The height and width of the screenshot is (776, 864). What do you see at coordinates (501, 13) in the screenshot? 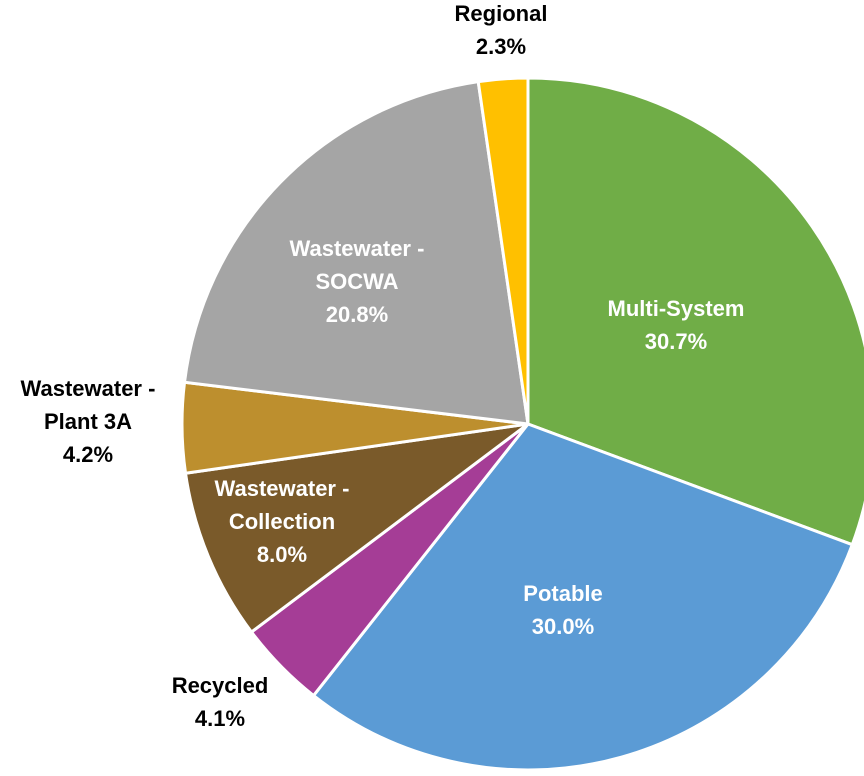
I see `data-label-category: Regional` at bounding box center [501, 13].